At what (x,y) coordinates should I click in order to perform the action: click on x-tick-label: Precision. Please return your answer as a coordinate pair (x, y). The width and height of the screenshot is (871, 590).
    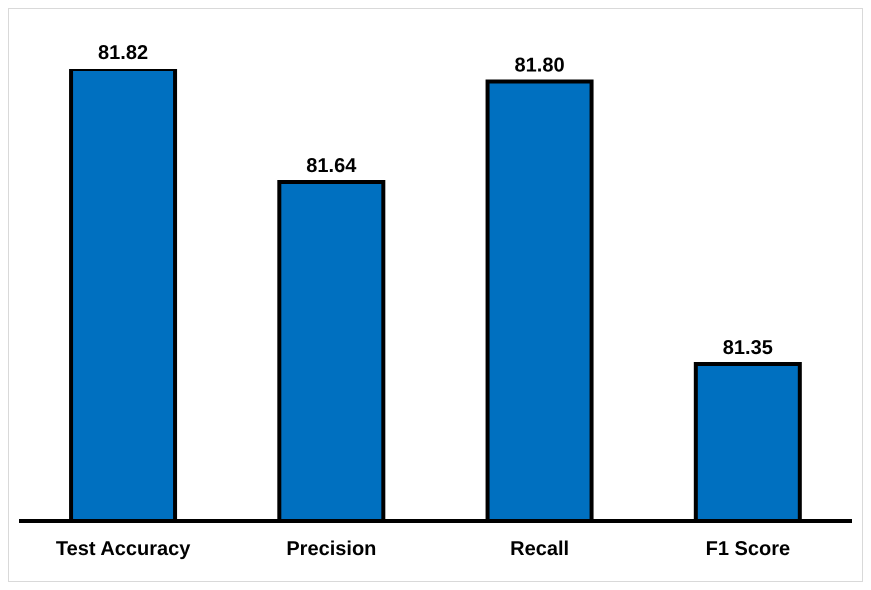
    Looking at the image, I should click on (331, 549).